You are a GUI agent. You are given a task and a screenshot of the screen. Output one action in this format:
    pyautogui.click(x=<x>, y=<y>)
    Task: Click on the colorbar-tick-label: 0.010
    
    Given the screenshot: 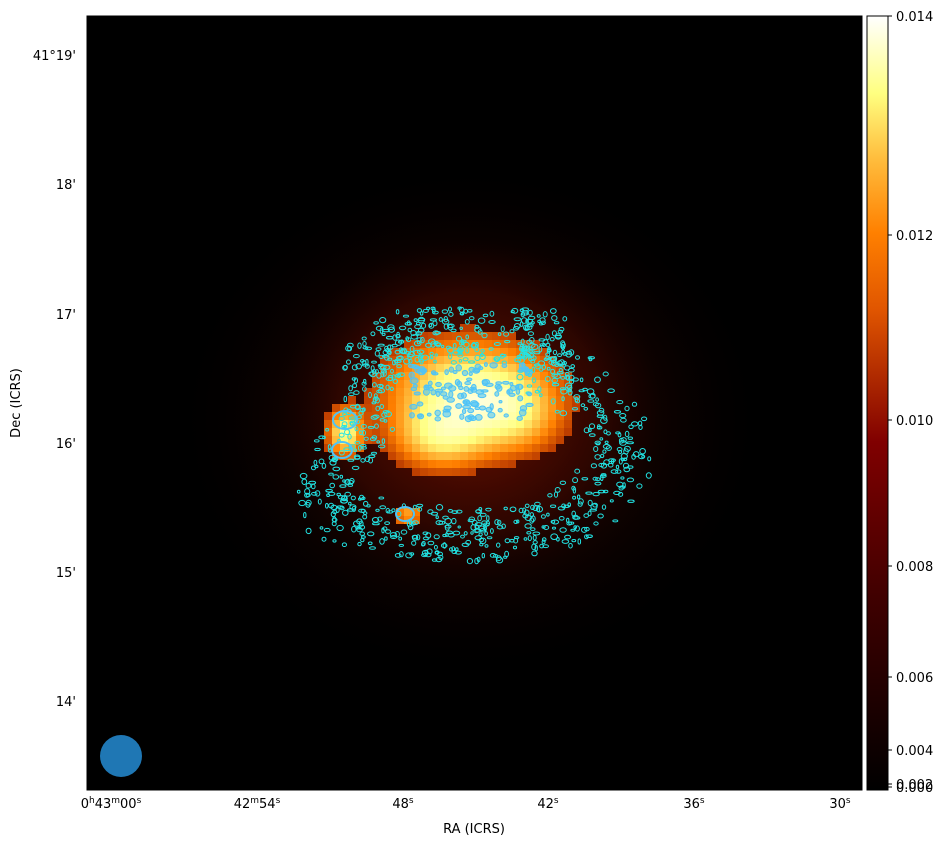 What is the action you would take?
    pyautogui.click(x=914, y=421)
    